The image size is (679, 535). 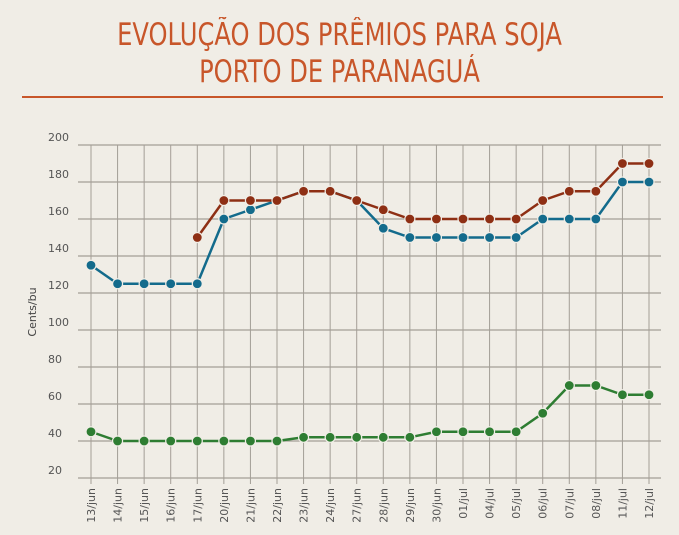 What do you see at coordinates (144, 505) in the screenshot?
I see `x-tick-label: 15/jun` at bounding box center [144, 505].